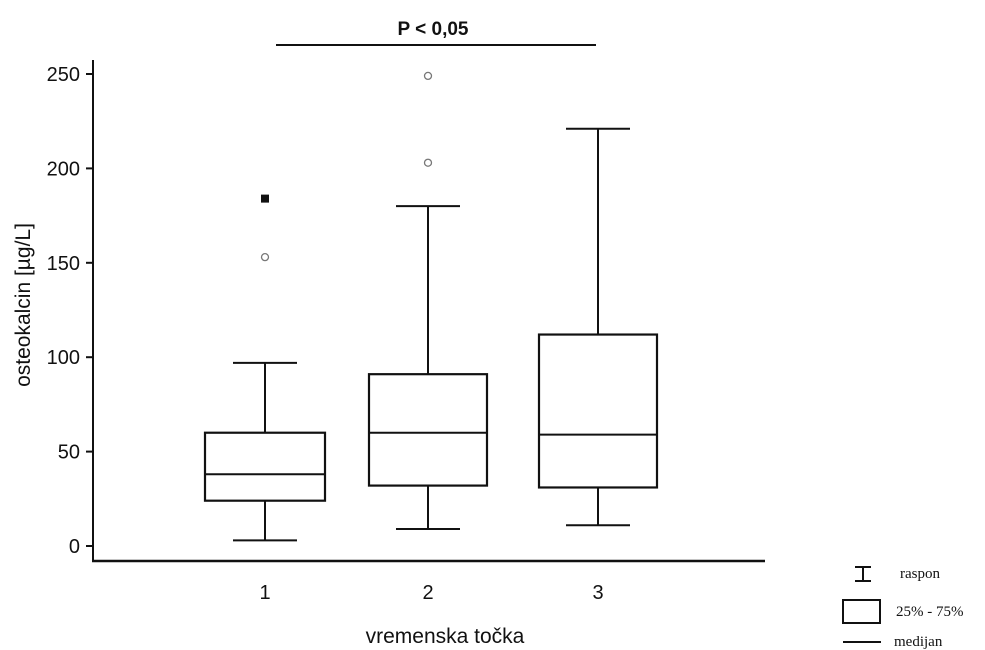 Image resolution: width=985 pixels, height=650 pixels. I want to click on legend-label-range: raspon, so click(920, 574).